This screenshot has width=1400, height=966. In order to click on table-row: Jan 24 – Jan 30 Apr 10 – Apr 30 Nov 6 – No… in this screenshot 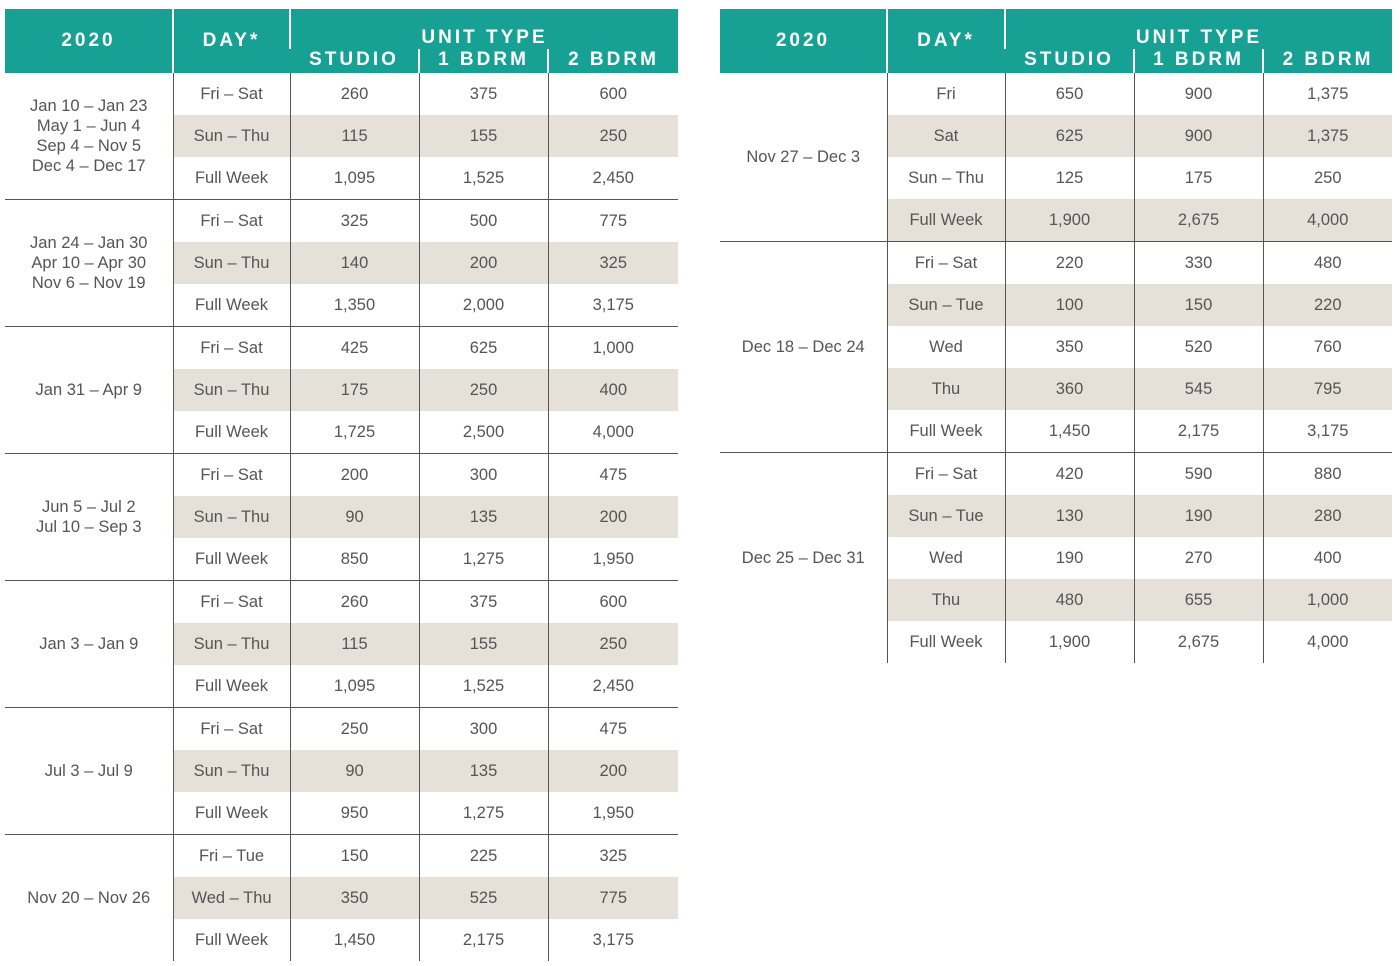, I will do `click(341, 263)`.